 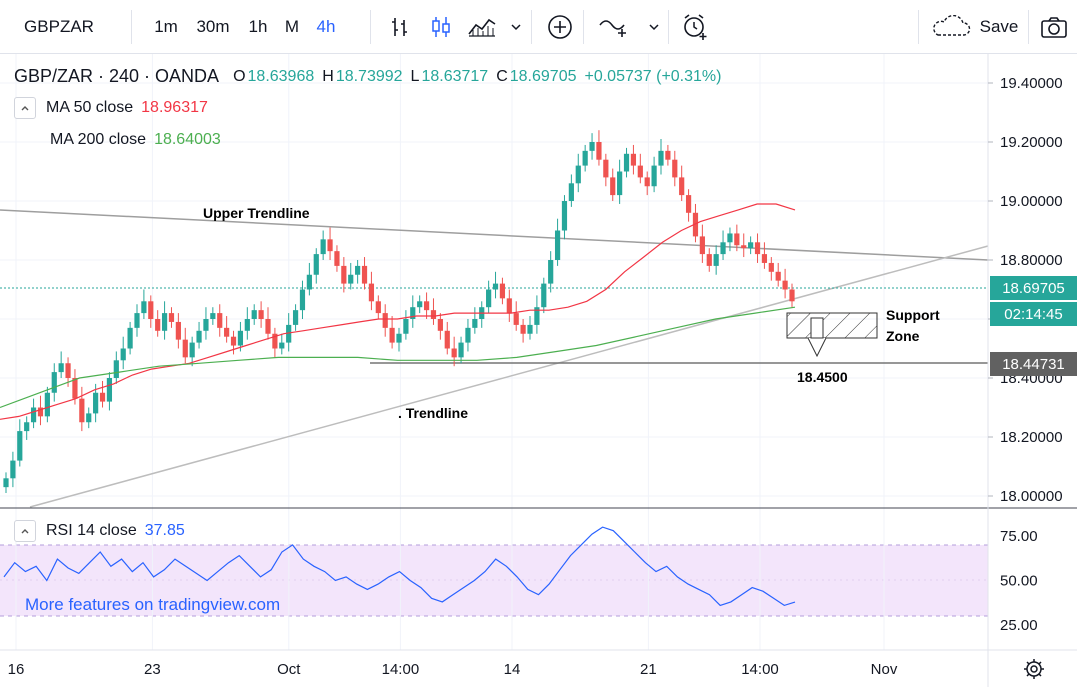 I want to click on add-compare-icon, so click(x=560, y=27).